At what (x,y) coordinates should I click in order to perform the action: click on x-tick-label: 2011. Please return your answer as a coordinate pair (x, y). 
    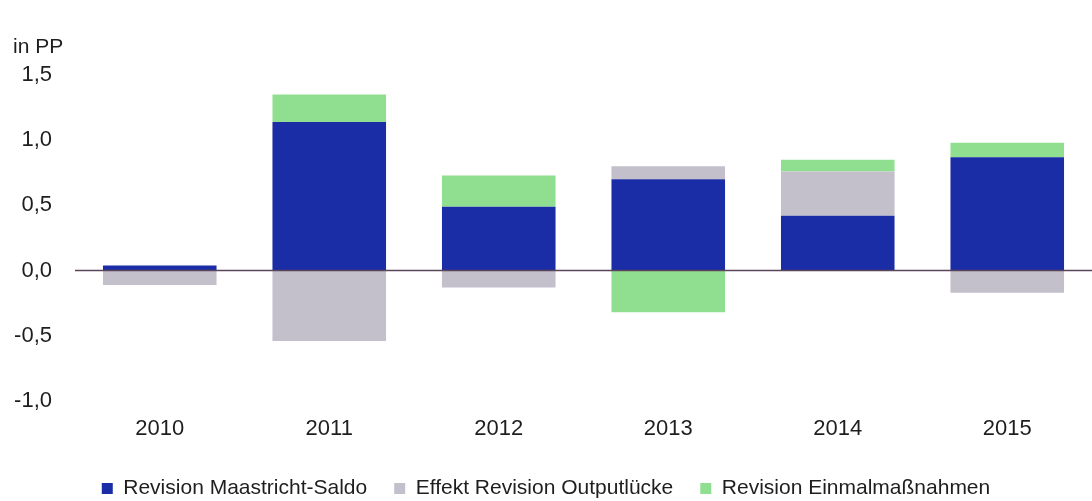
    Looking at the image, I should click on (329, 428).